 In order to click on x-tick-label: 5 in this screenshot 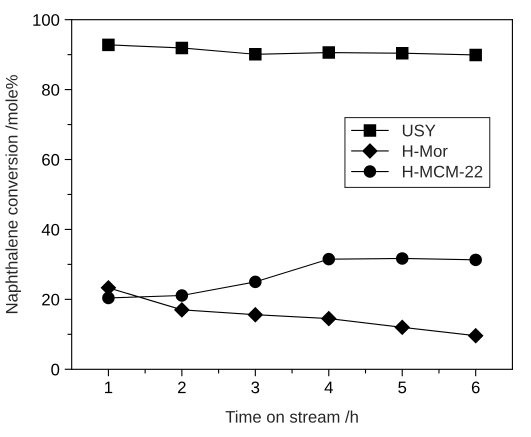, I will do `click(402, 388)`.